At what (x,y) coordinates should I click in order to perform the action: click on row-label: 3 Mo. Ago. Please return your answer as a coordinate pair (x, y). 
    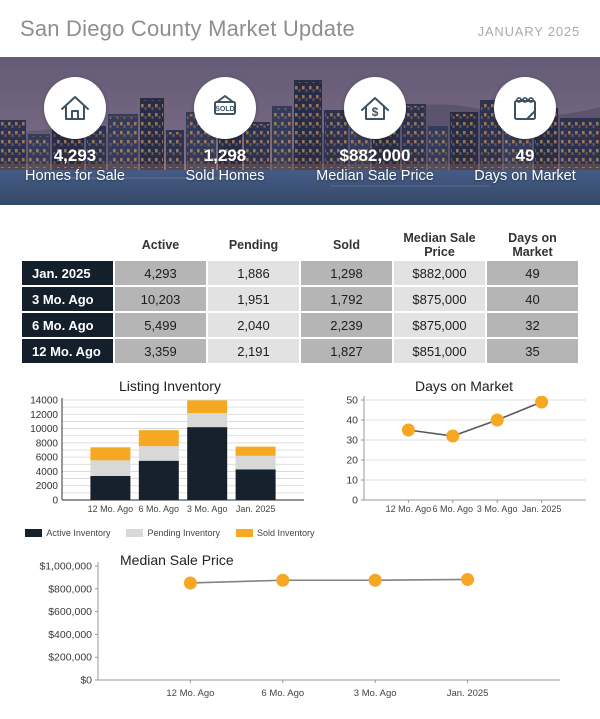
    Looking at the image, I should click on (67, 299).